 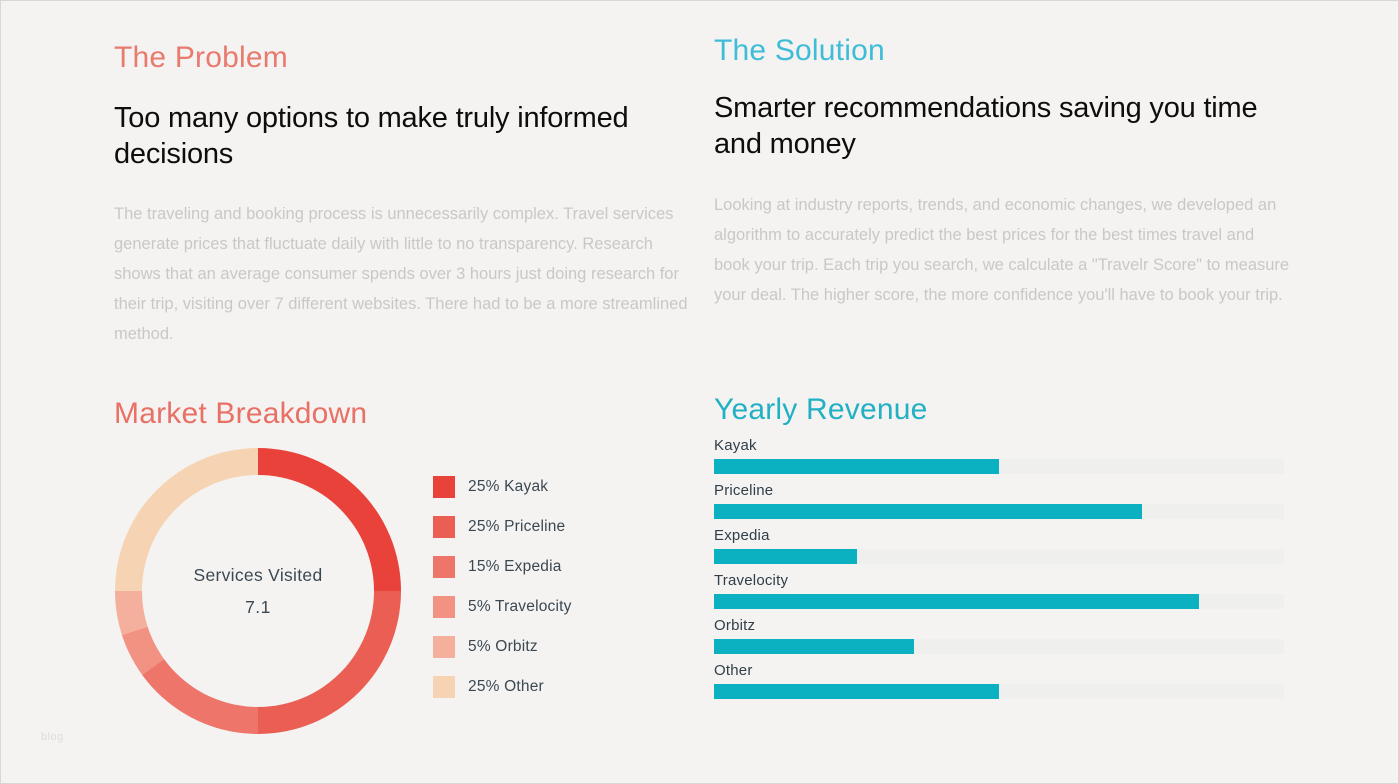 I want to click on legend-label: 5% Orbitz, so click(x=503, y=646).